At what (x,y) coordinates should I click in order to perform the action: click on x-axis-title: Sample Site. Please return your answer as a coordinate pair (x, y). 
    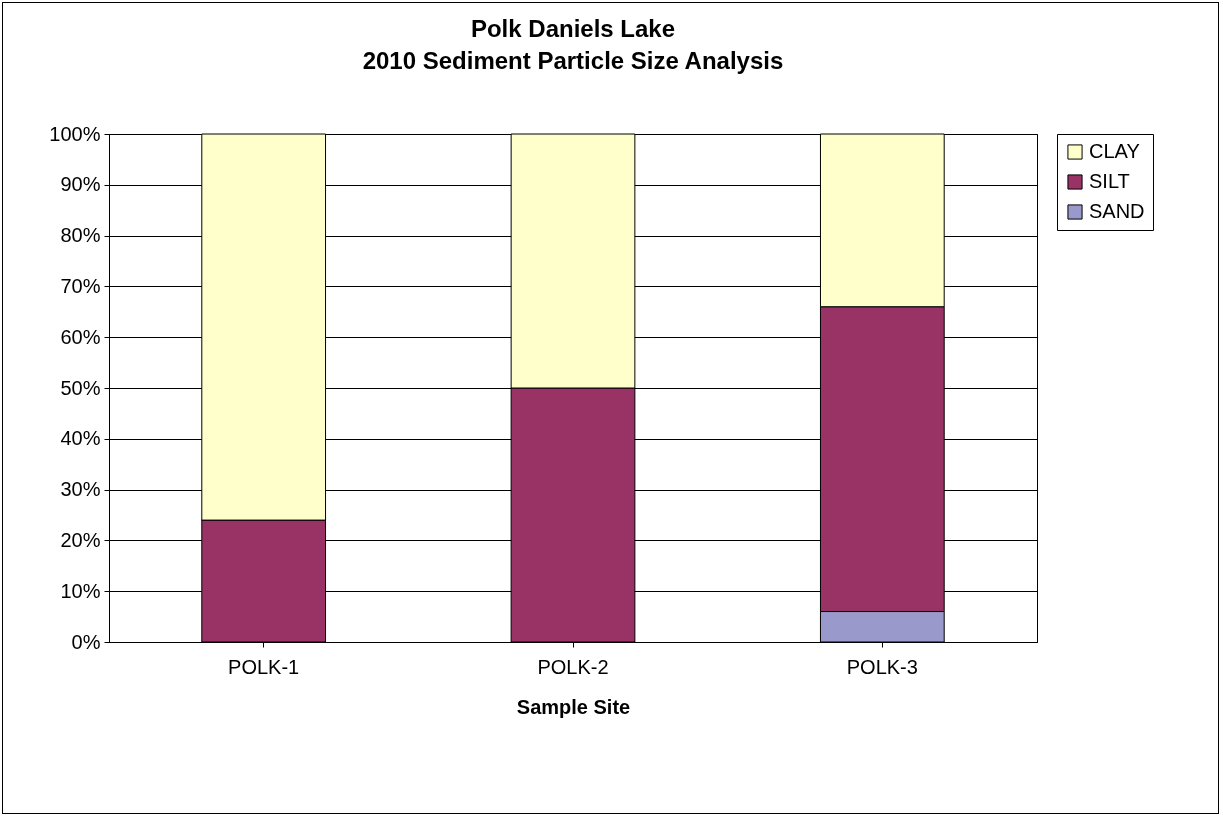
    Looking at the image, I should click on (573, 706).